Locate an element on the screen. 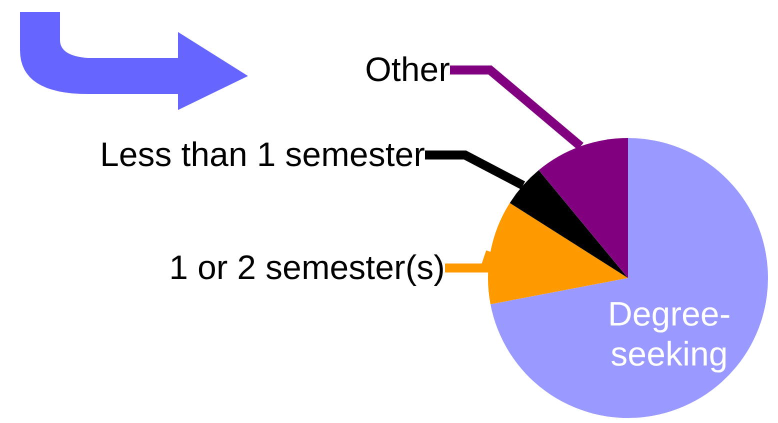 This screenshot has width=778, height=423. slice-label: Less than 1 semester is located at coordinates (262, 155).